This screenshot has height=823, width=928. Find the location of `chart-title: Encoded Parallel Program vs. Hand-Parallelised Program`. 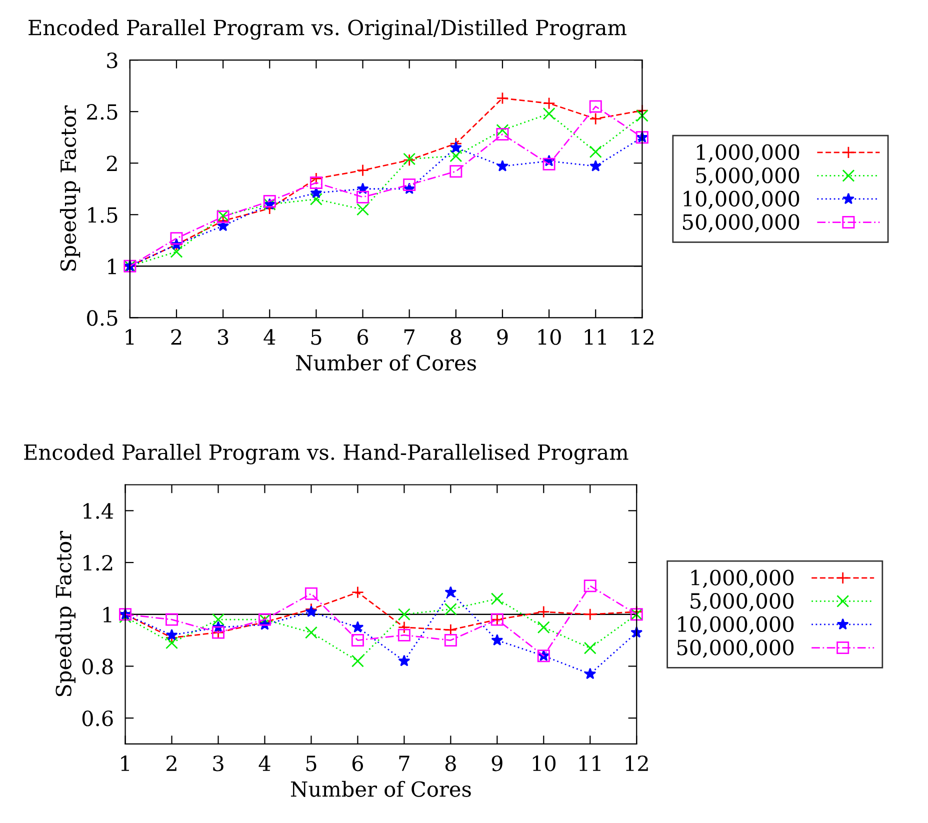

chart-title: Encoded Parallel Program vs. Hand-Parallelised Program is located at coordinates (326, 454).